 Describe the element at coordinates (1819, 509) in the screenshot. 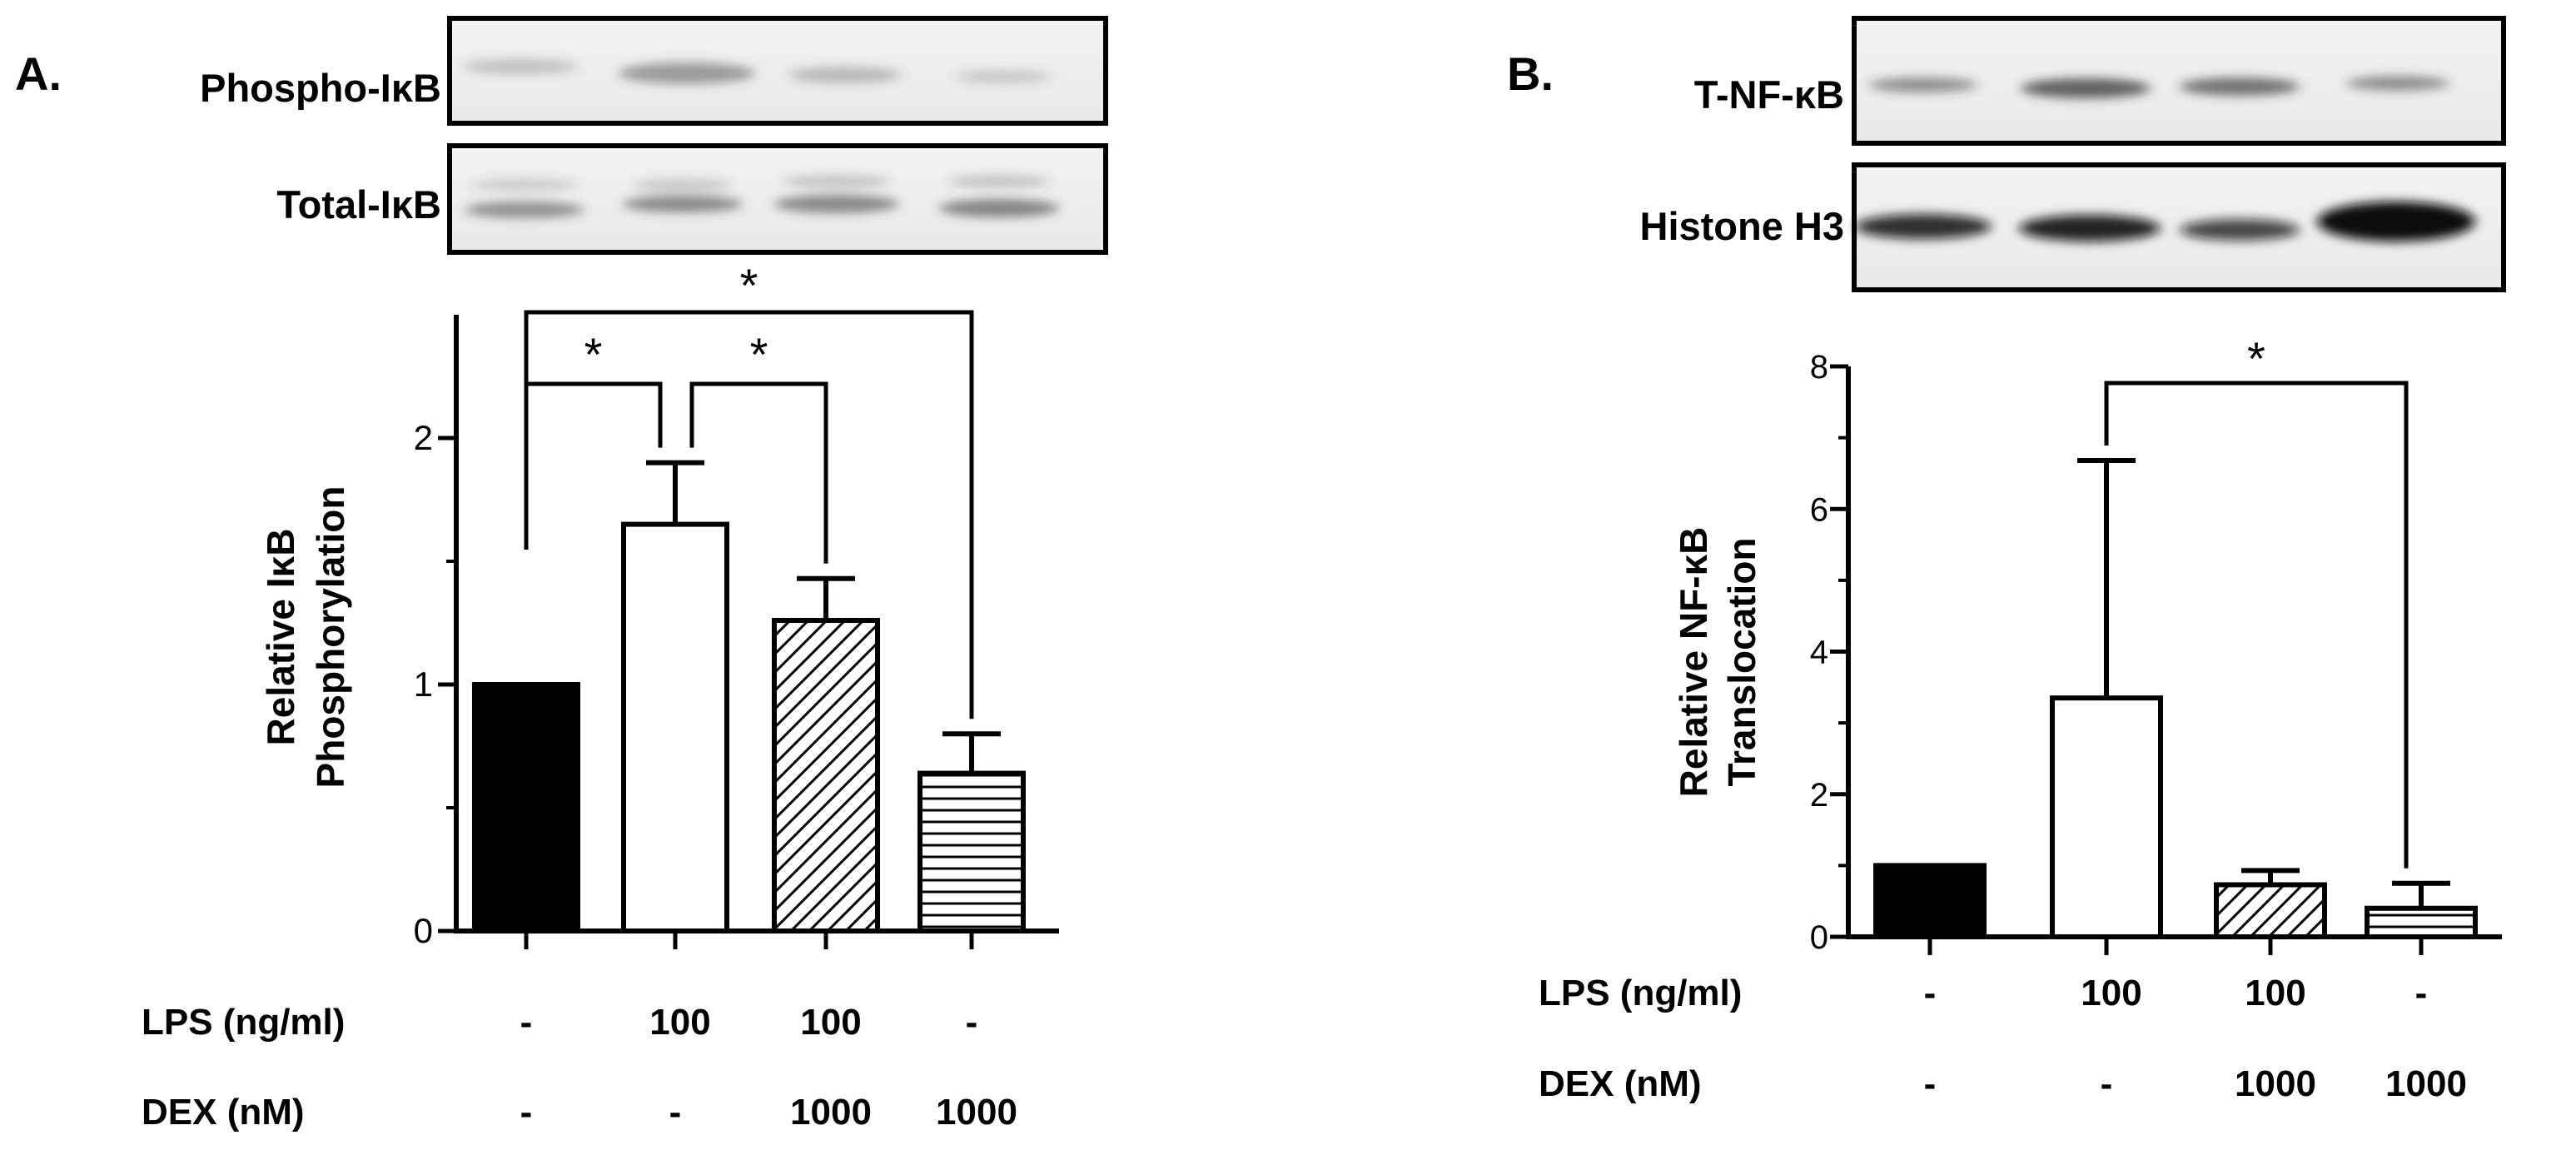

I see `y-tick-label: 6` at that location.